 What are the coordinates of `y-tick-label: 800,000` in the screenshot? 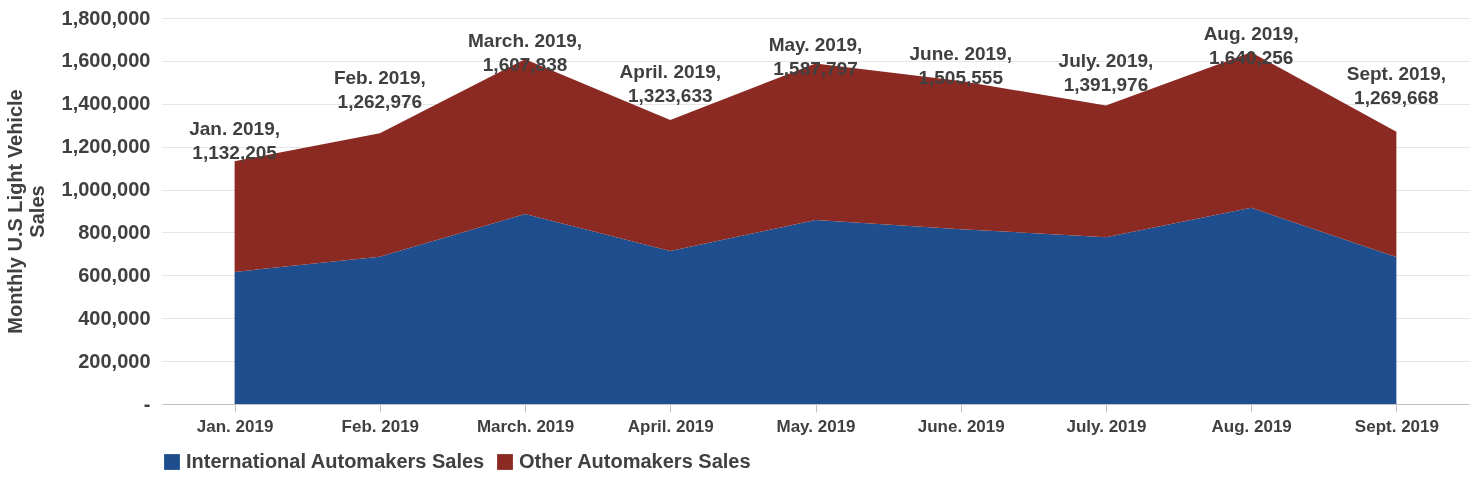 It's located at (114, 231).